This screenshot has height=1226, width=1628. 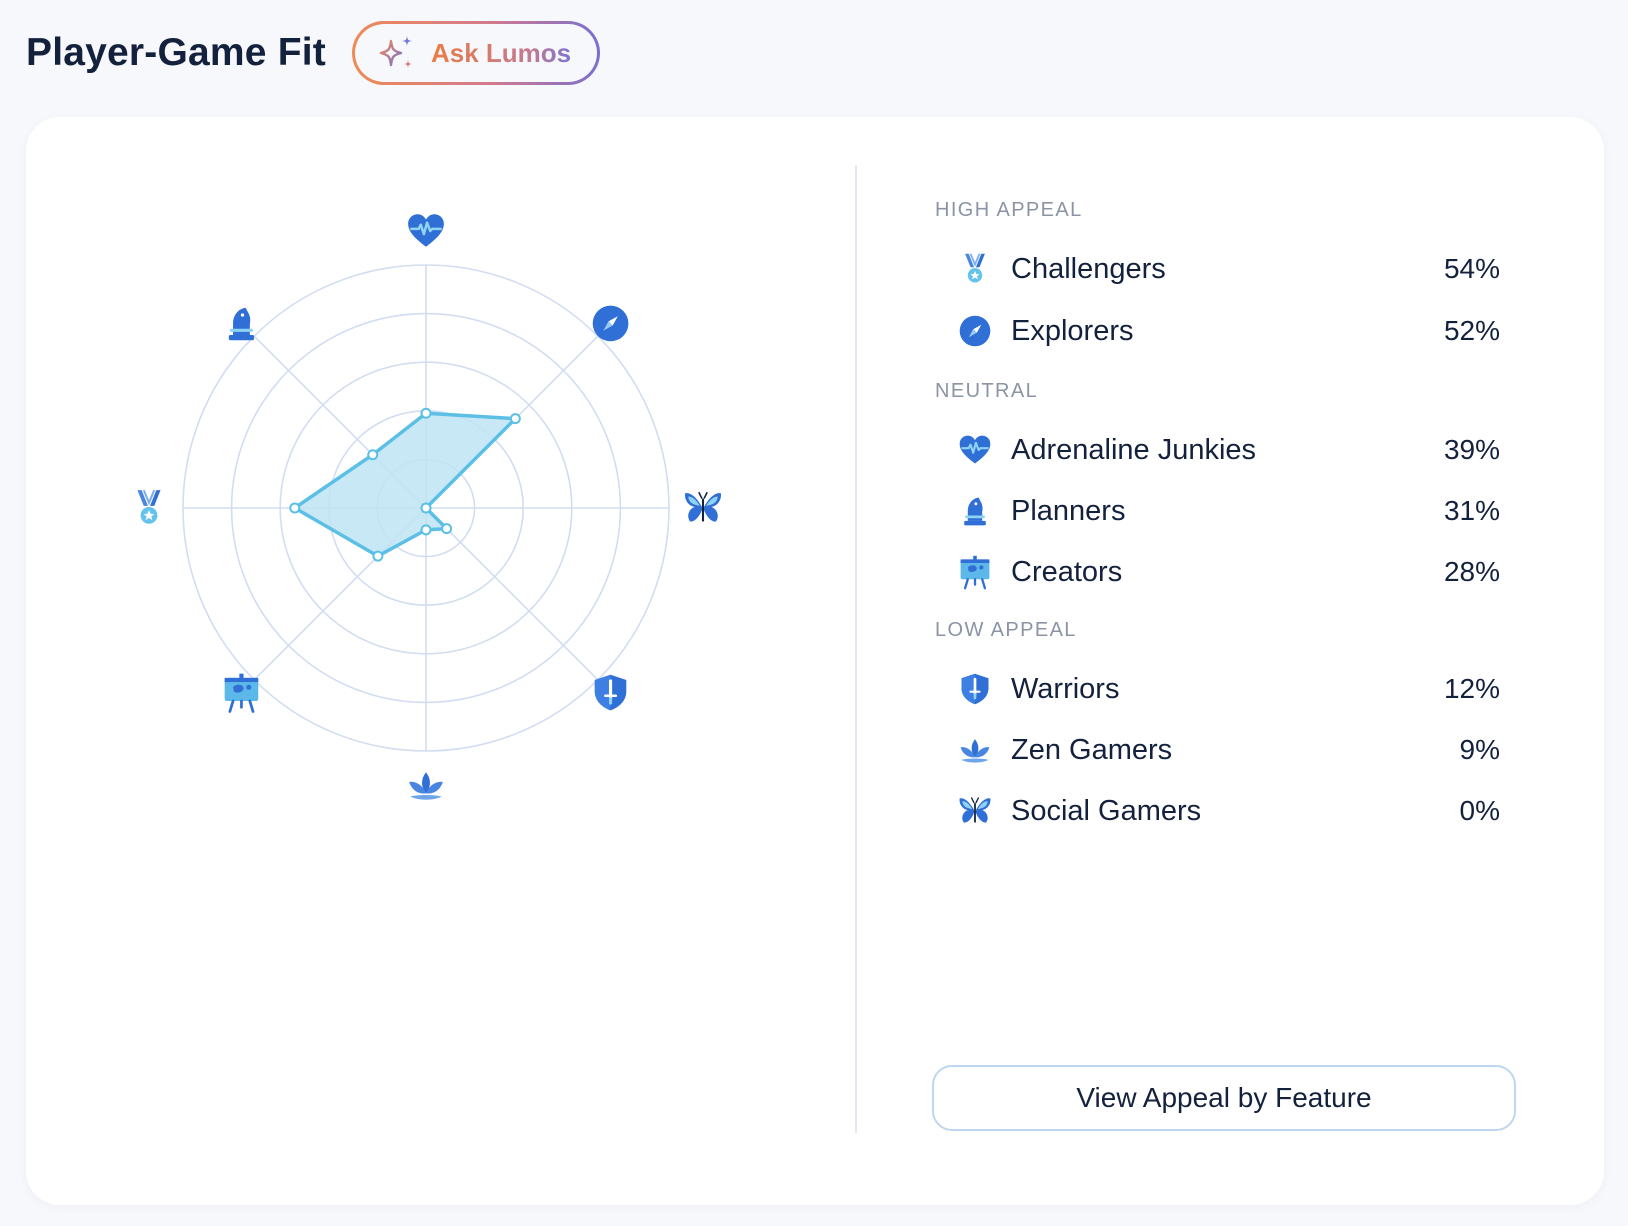 What do you see at coordinates (1235, 269) in the screenshot?
I see `appeal-row-challengers: Challengers 54%` at bounding box center [1235, 269].